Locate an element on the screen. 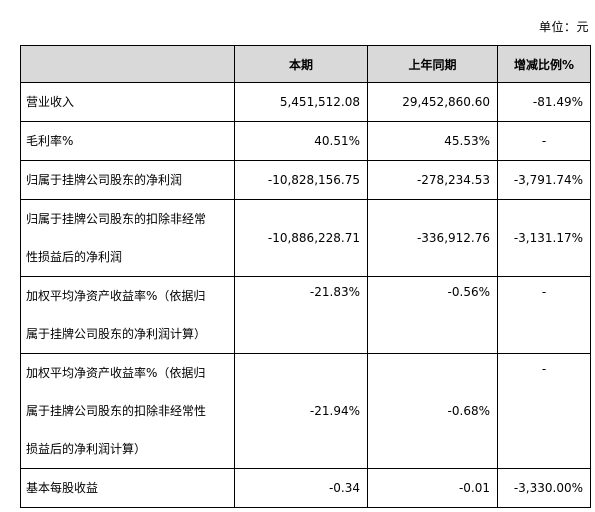  unit-label: 单位：元 is located at coordinates (563, 27).